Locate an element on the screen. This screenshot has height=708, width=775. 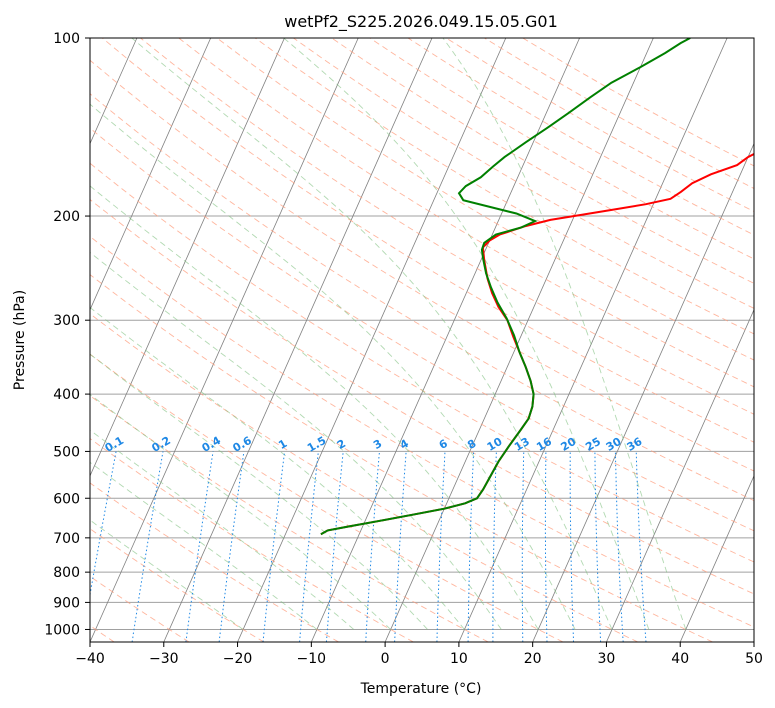
mixing-ratio-label: 1 is located at coordinates (282, 444).